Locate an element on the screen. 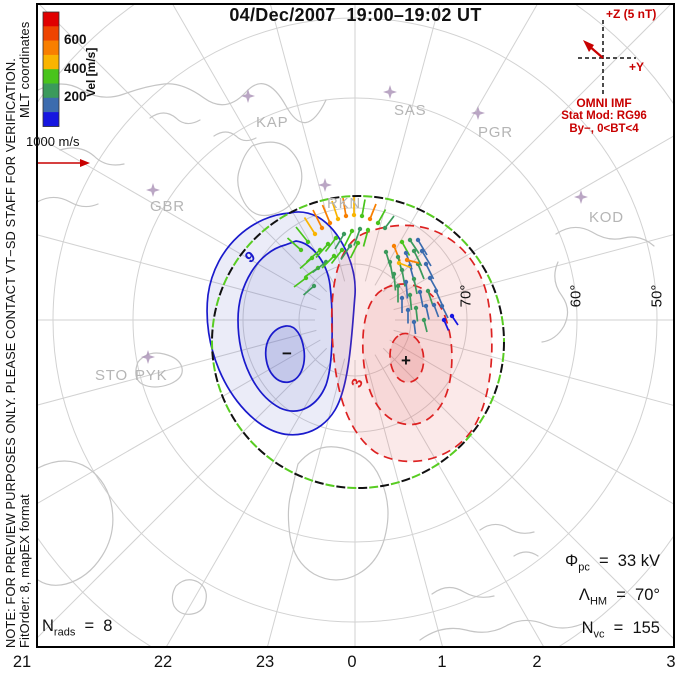 The width and height of the screenshot is (680, 674). station-label: KOD is located at coordinates (606, 217).